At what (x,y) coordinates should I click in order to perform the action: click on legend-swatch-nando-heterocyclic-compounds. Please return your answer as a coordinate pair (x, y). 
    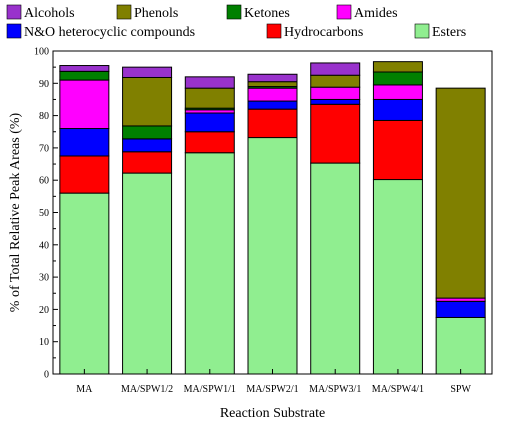
    Looking at the image, I should click on (14, 31).